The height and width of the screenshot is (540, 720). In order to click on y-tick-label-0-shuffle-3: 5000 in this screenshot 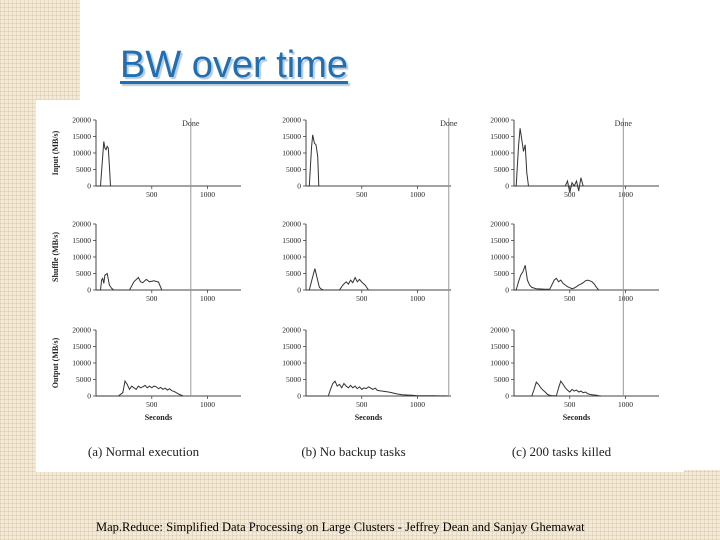, I will do `click(83, 273)`.